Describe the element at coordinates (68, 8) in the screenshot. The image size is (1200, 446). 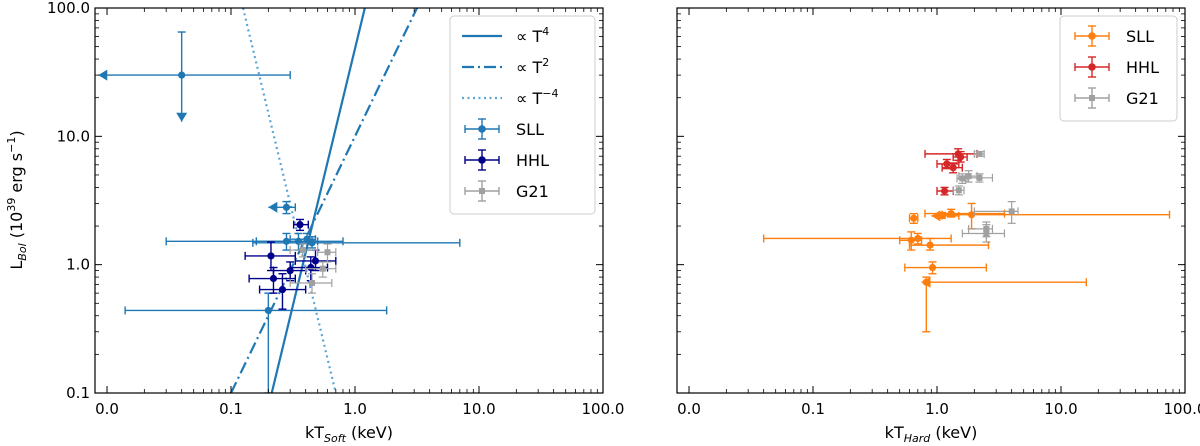
I see `y-tick-label: 100.0` at that location.